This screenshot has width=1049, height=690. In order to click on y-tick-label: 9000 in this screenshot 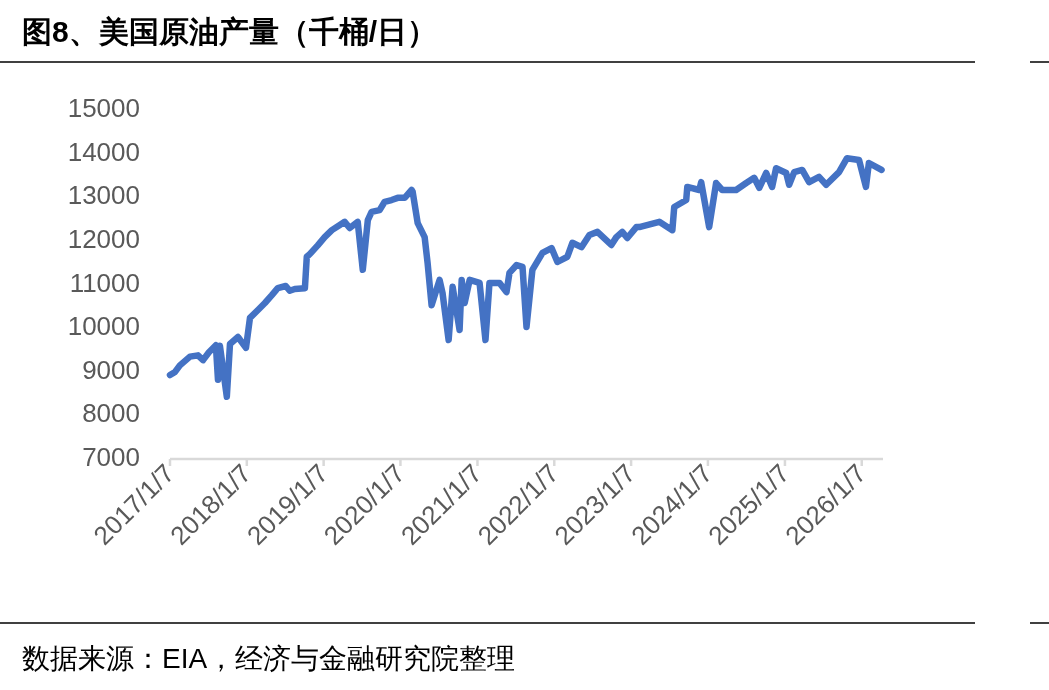, I will do `click(111, 369)`.